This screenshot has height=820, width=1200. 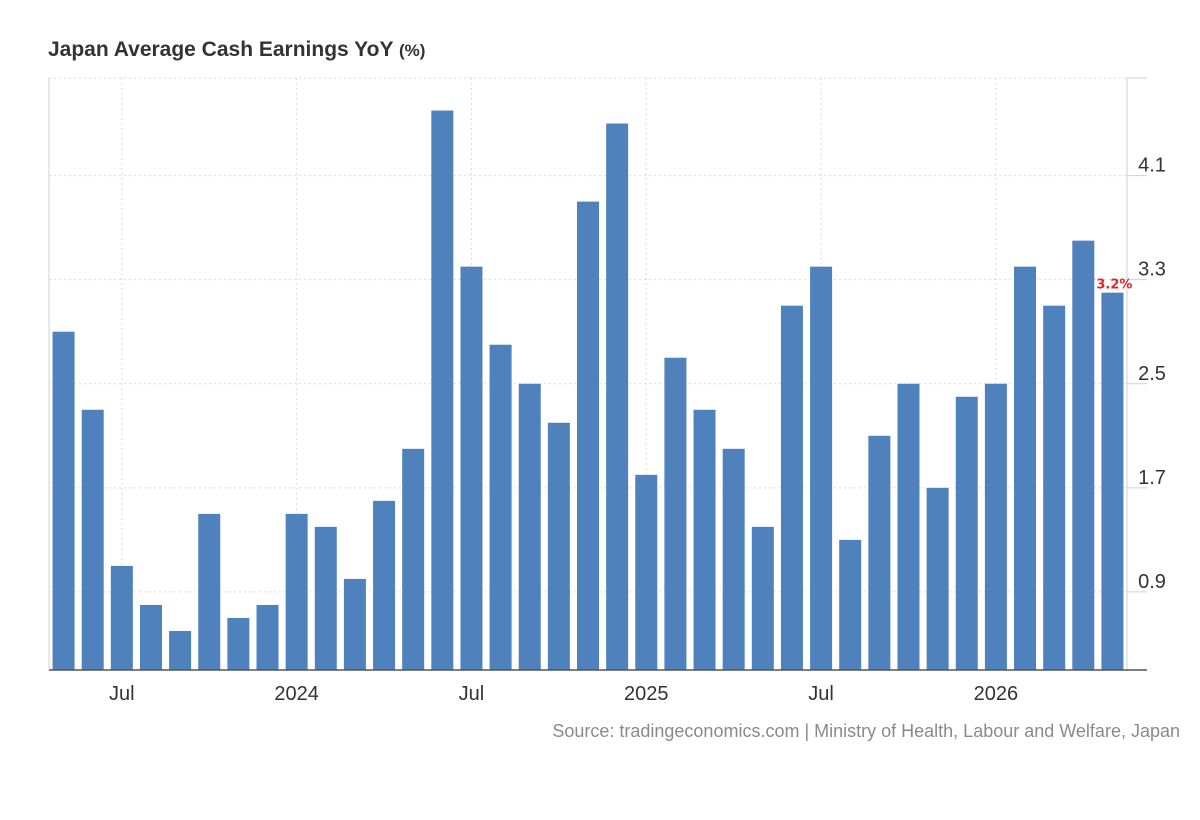 I want to click on x-tick-label: 2024, so click(x=296, y=694).